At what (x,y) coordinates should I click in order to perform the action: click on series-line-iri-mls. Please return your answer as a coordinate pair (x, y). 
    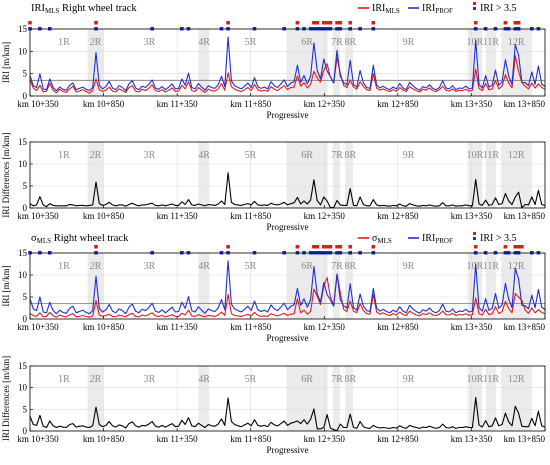
    Looking at the image, I should click on (287, 74).